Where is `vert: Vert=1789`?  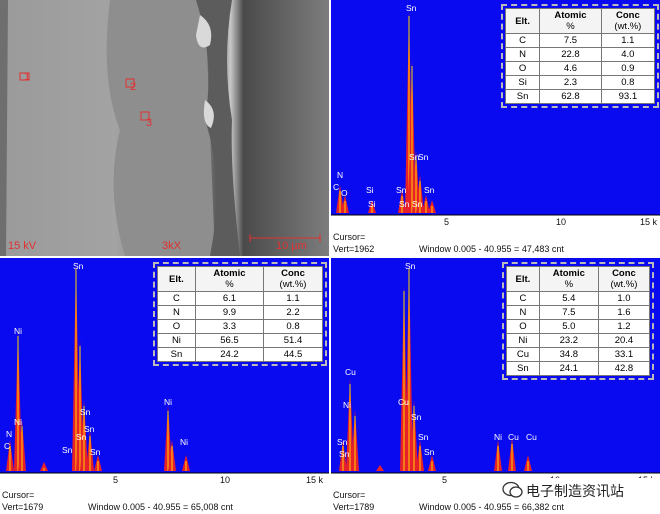 vert: Vert=1789 is located at coordinates (354, 507).